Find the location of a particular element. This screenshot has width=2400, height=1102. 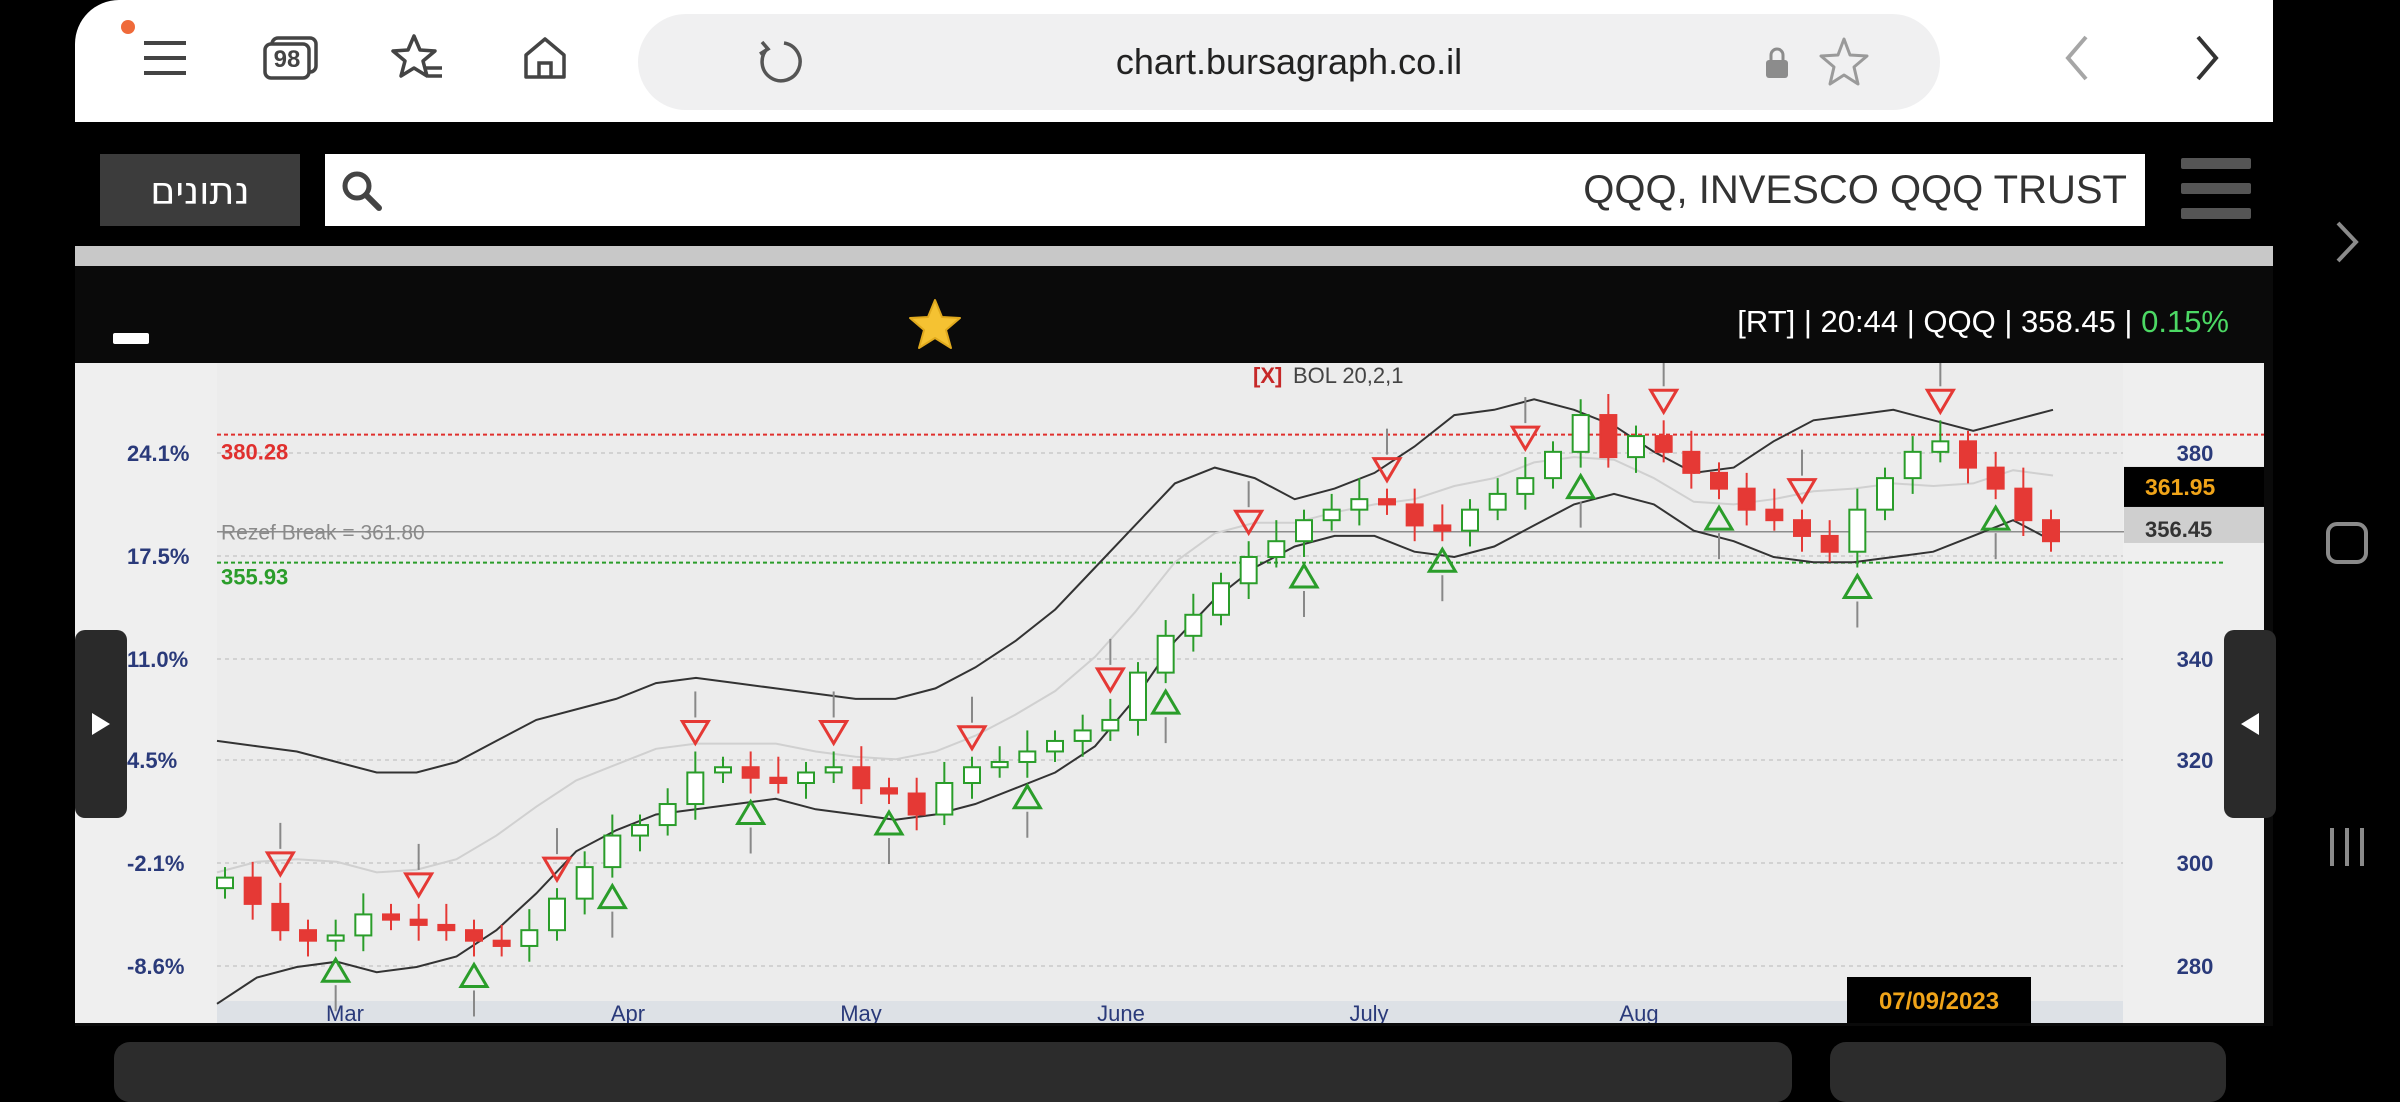

site-menu-icon is located at coordinates (2216, 189).